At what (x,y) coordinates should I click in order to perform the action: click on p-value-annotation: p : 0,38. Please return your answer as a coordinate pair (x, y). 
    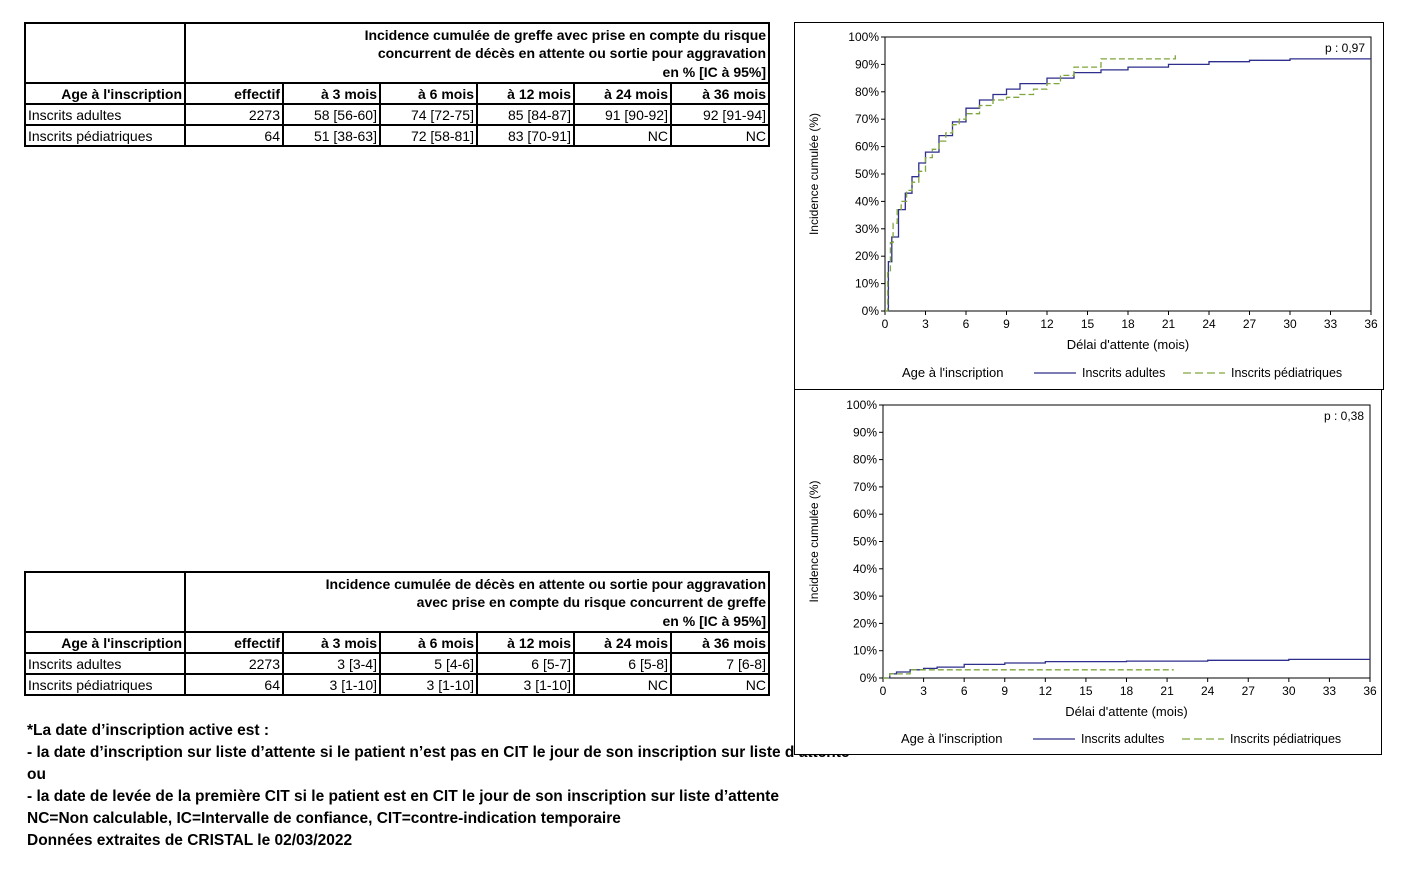
    Looking at the image, I should click on (1344, 416).